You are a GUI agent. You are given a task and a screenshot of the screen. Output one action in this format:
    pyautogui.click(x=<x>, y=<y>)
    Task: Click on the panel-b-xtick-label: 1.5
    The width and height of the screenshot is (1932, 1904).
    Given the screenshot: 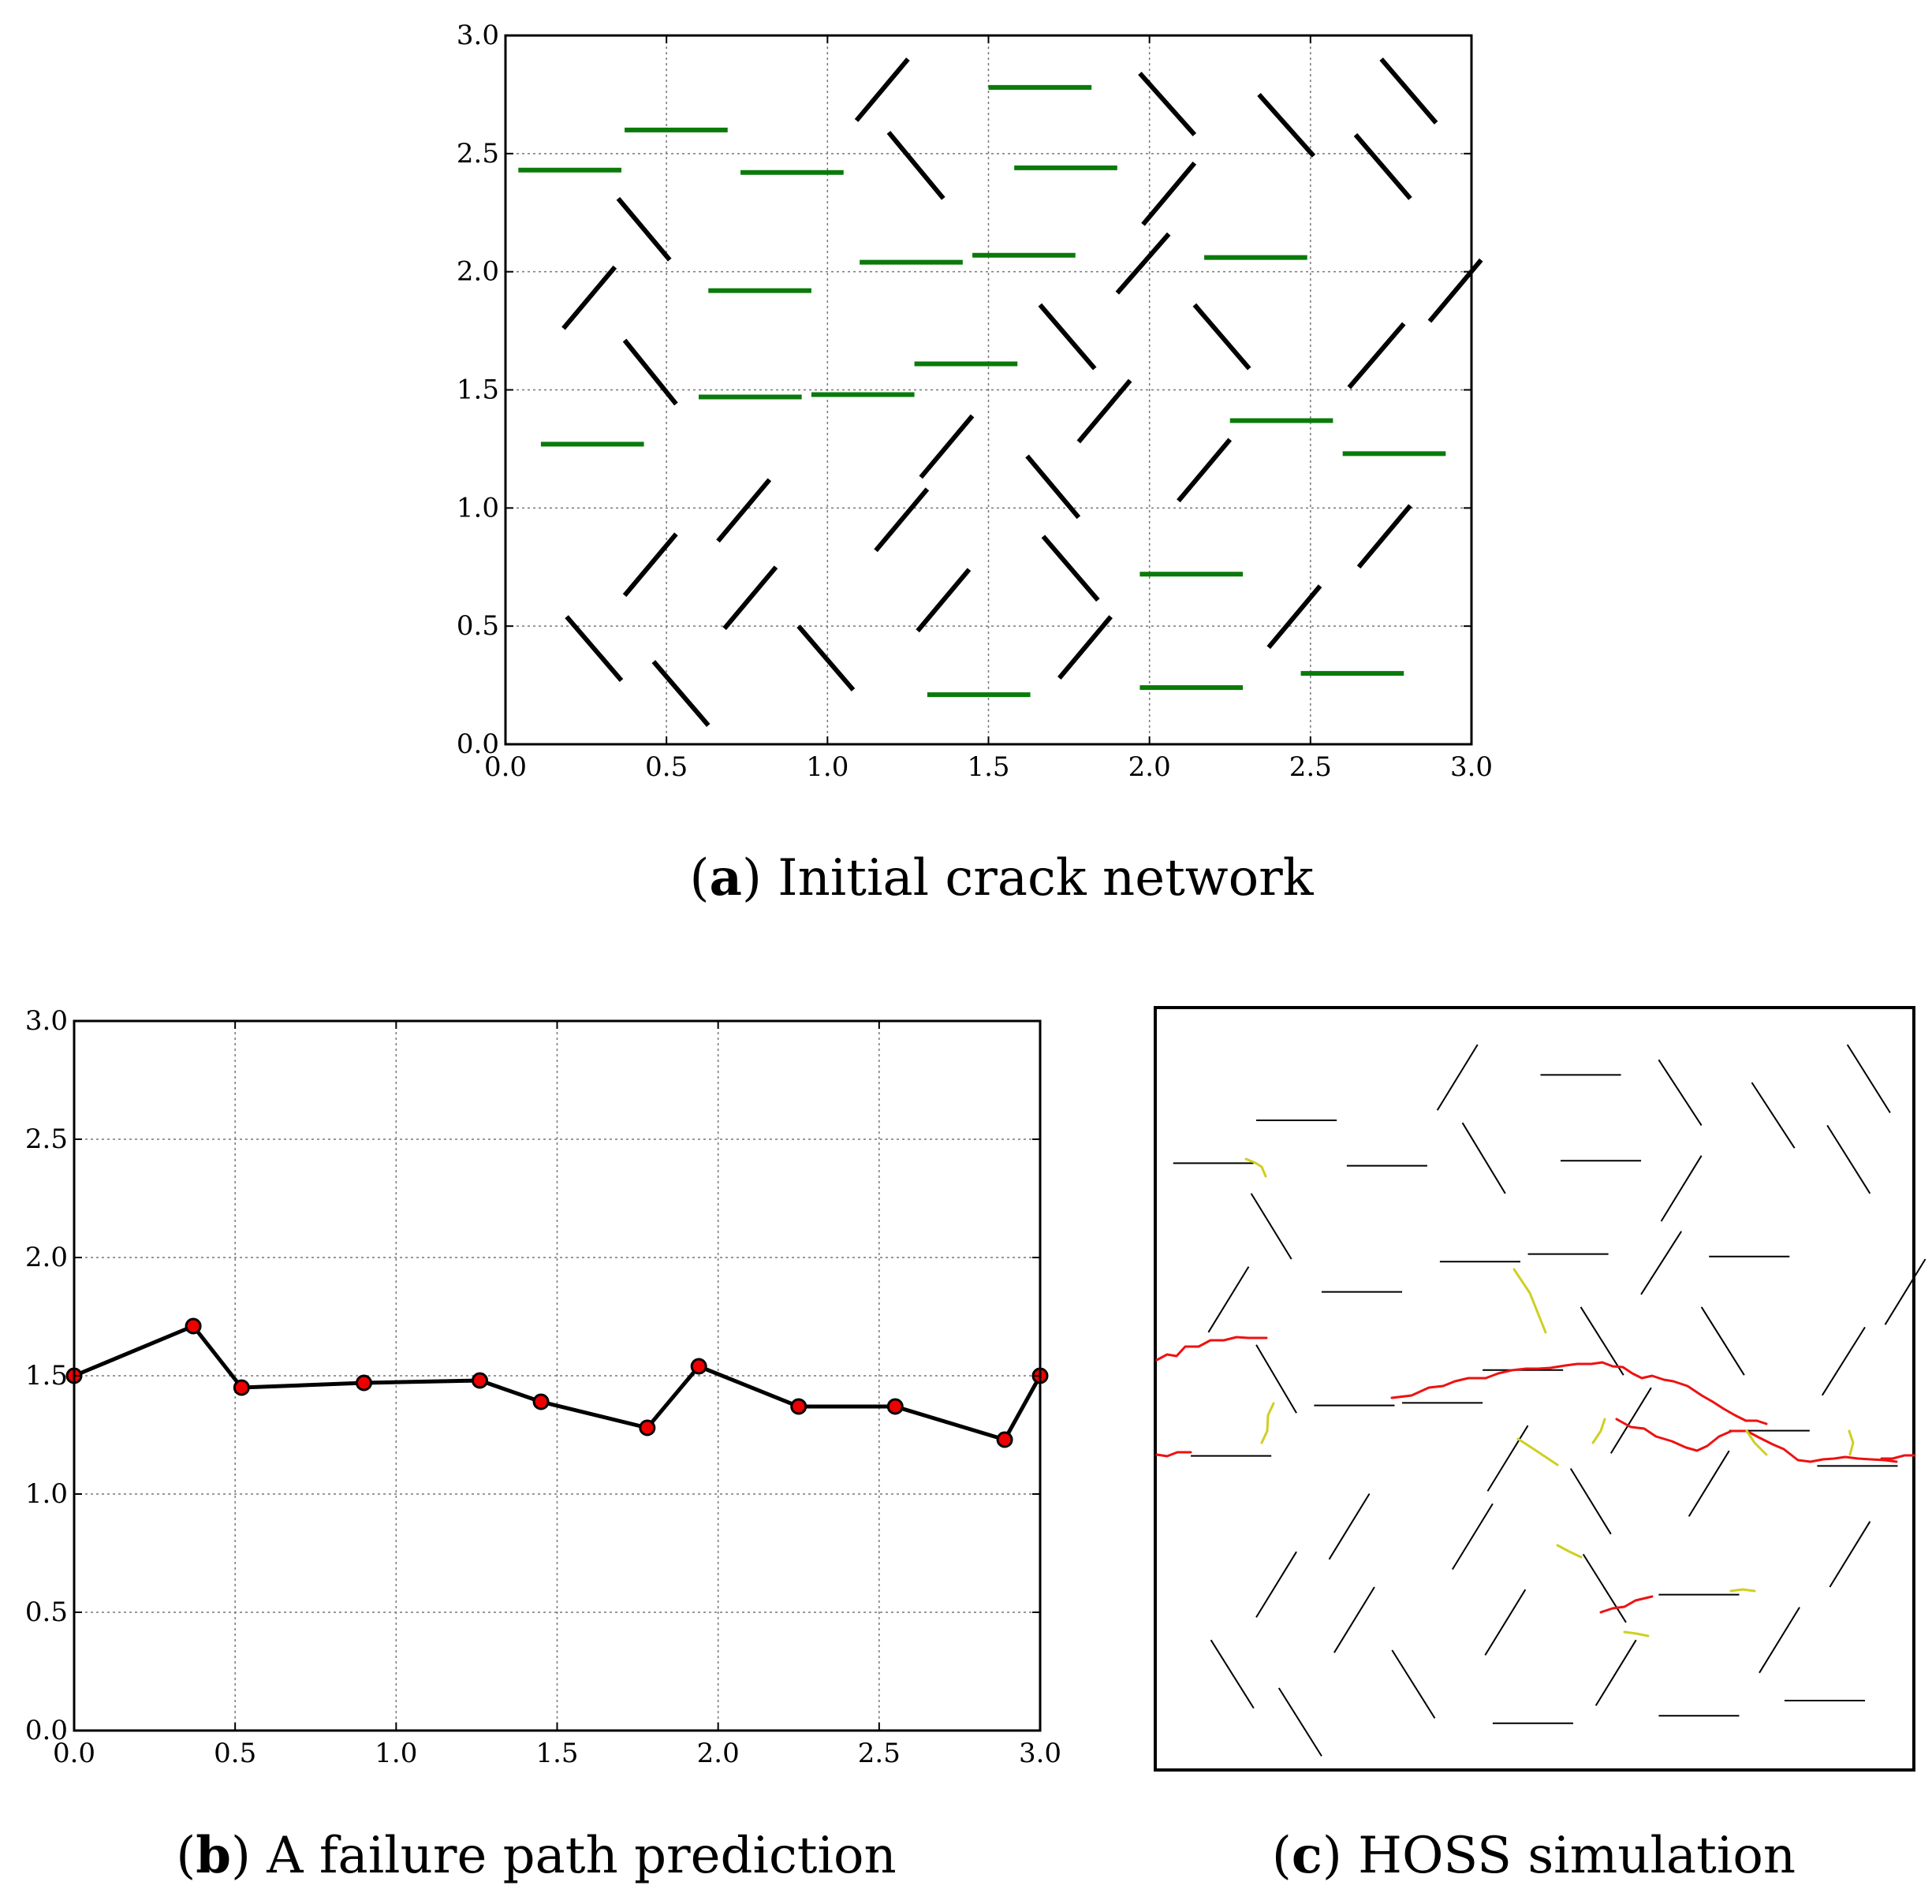 What is the action you would take?
    pyautogui.click(x=557, y=1753)
    